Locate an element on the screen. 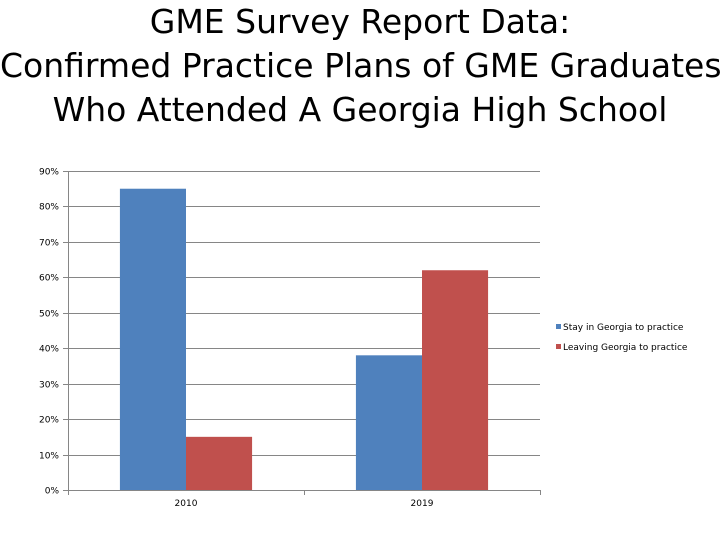 Image resolution: width=720 pixels, height=540 pixels. y-tick-label: 30% is located at coordinates (49, 386).